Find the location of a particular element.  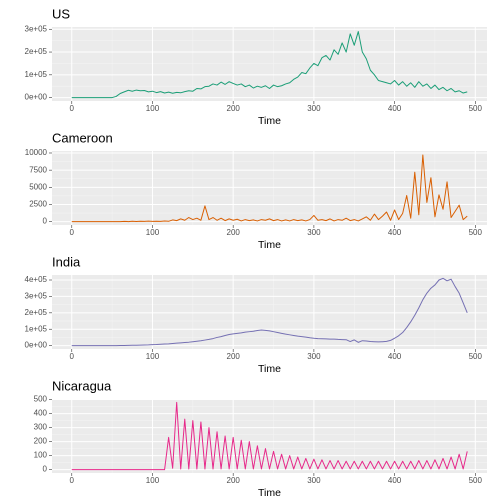

y-tick-label: 200 is located at coordinates (41, 441).